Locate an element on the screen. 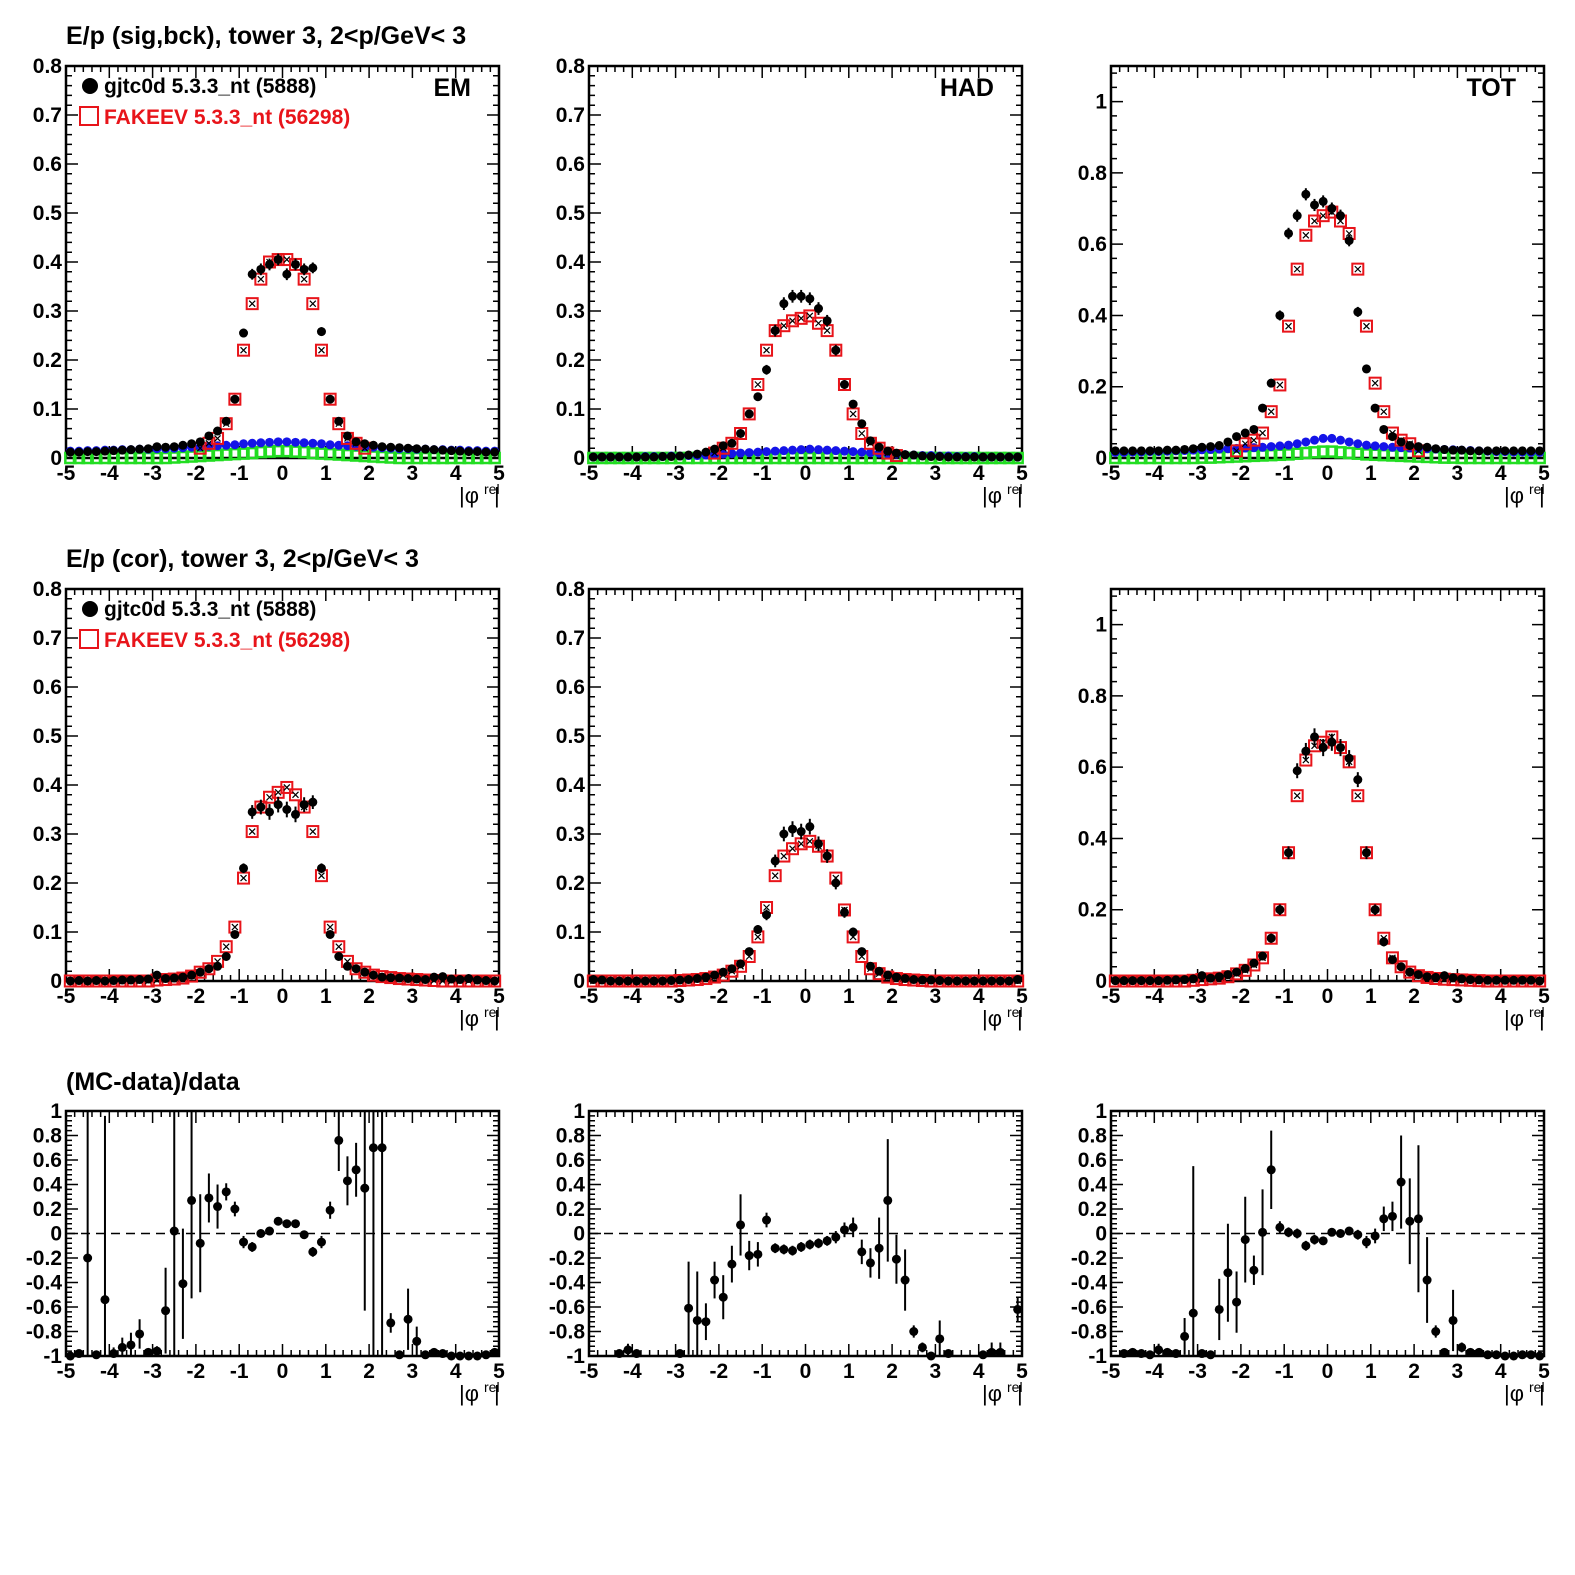  y-tick-label: 0.1 is located at coordinates (48, 932).